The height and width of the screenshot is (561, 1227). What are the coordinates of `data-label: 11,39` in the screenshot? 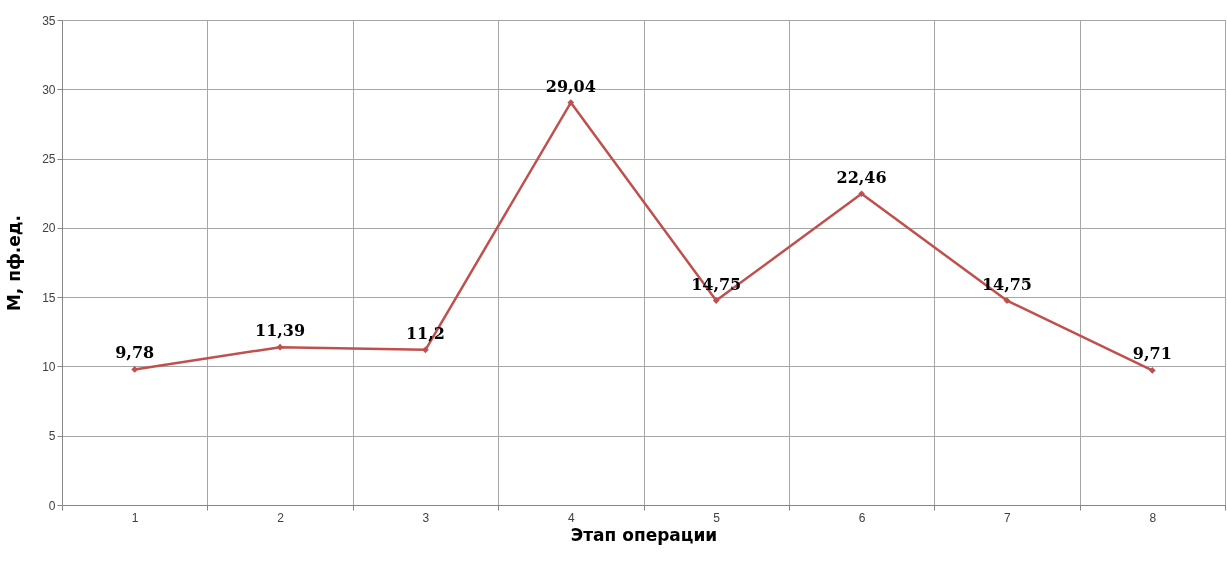 It's located at (280, 331).